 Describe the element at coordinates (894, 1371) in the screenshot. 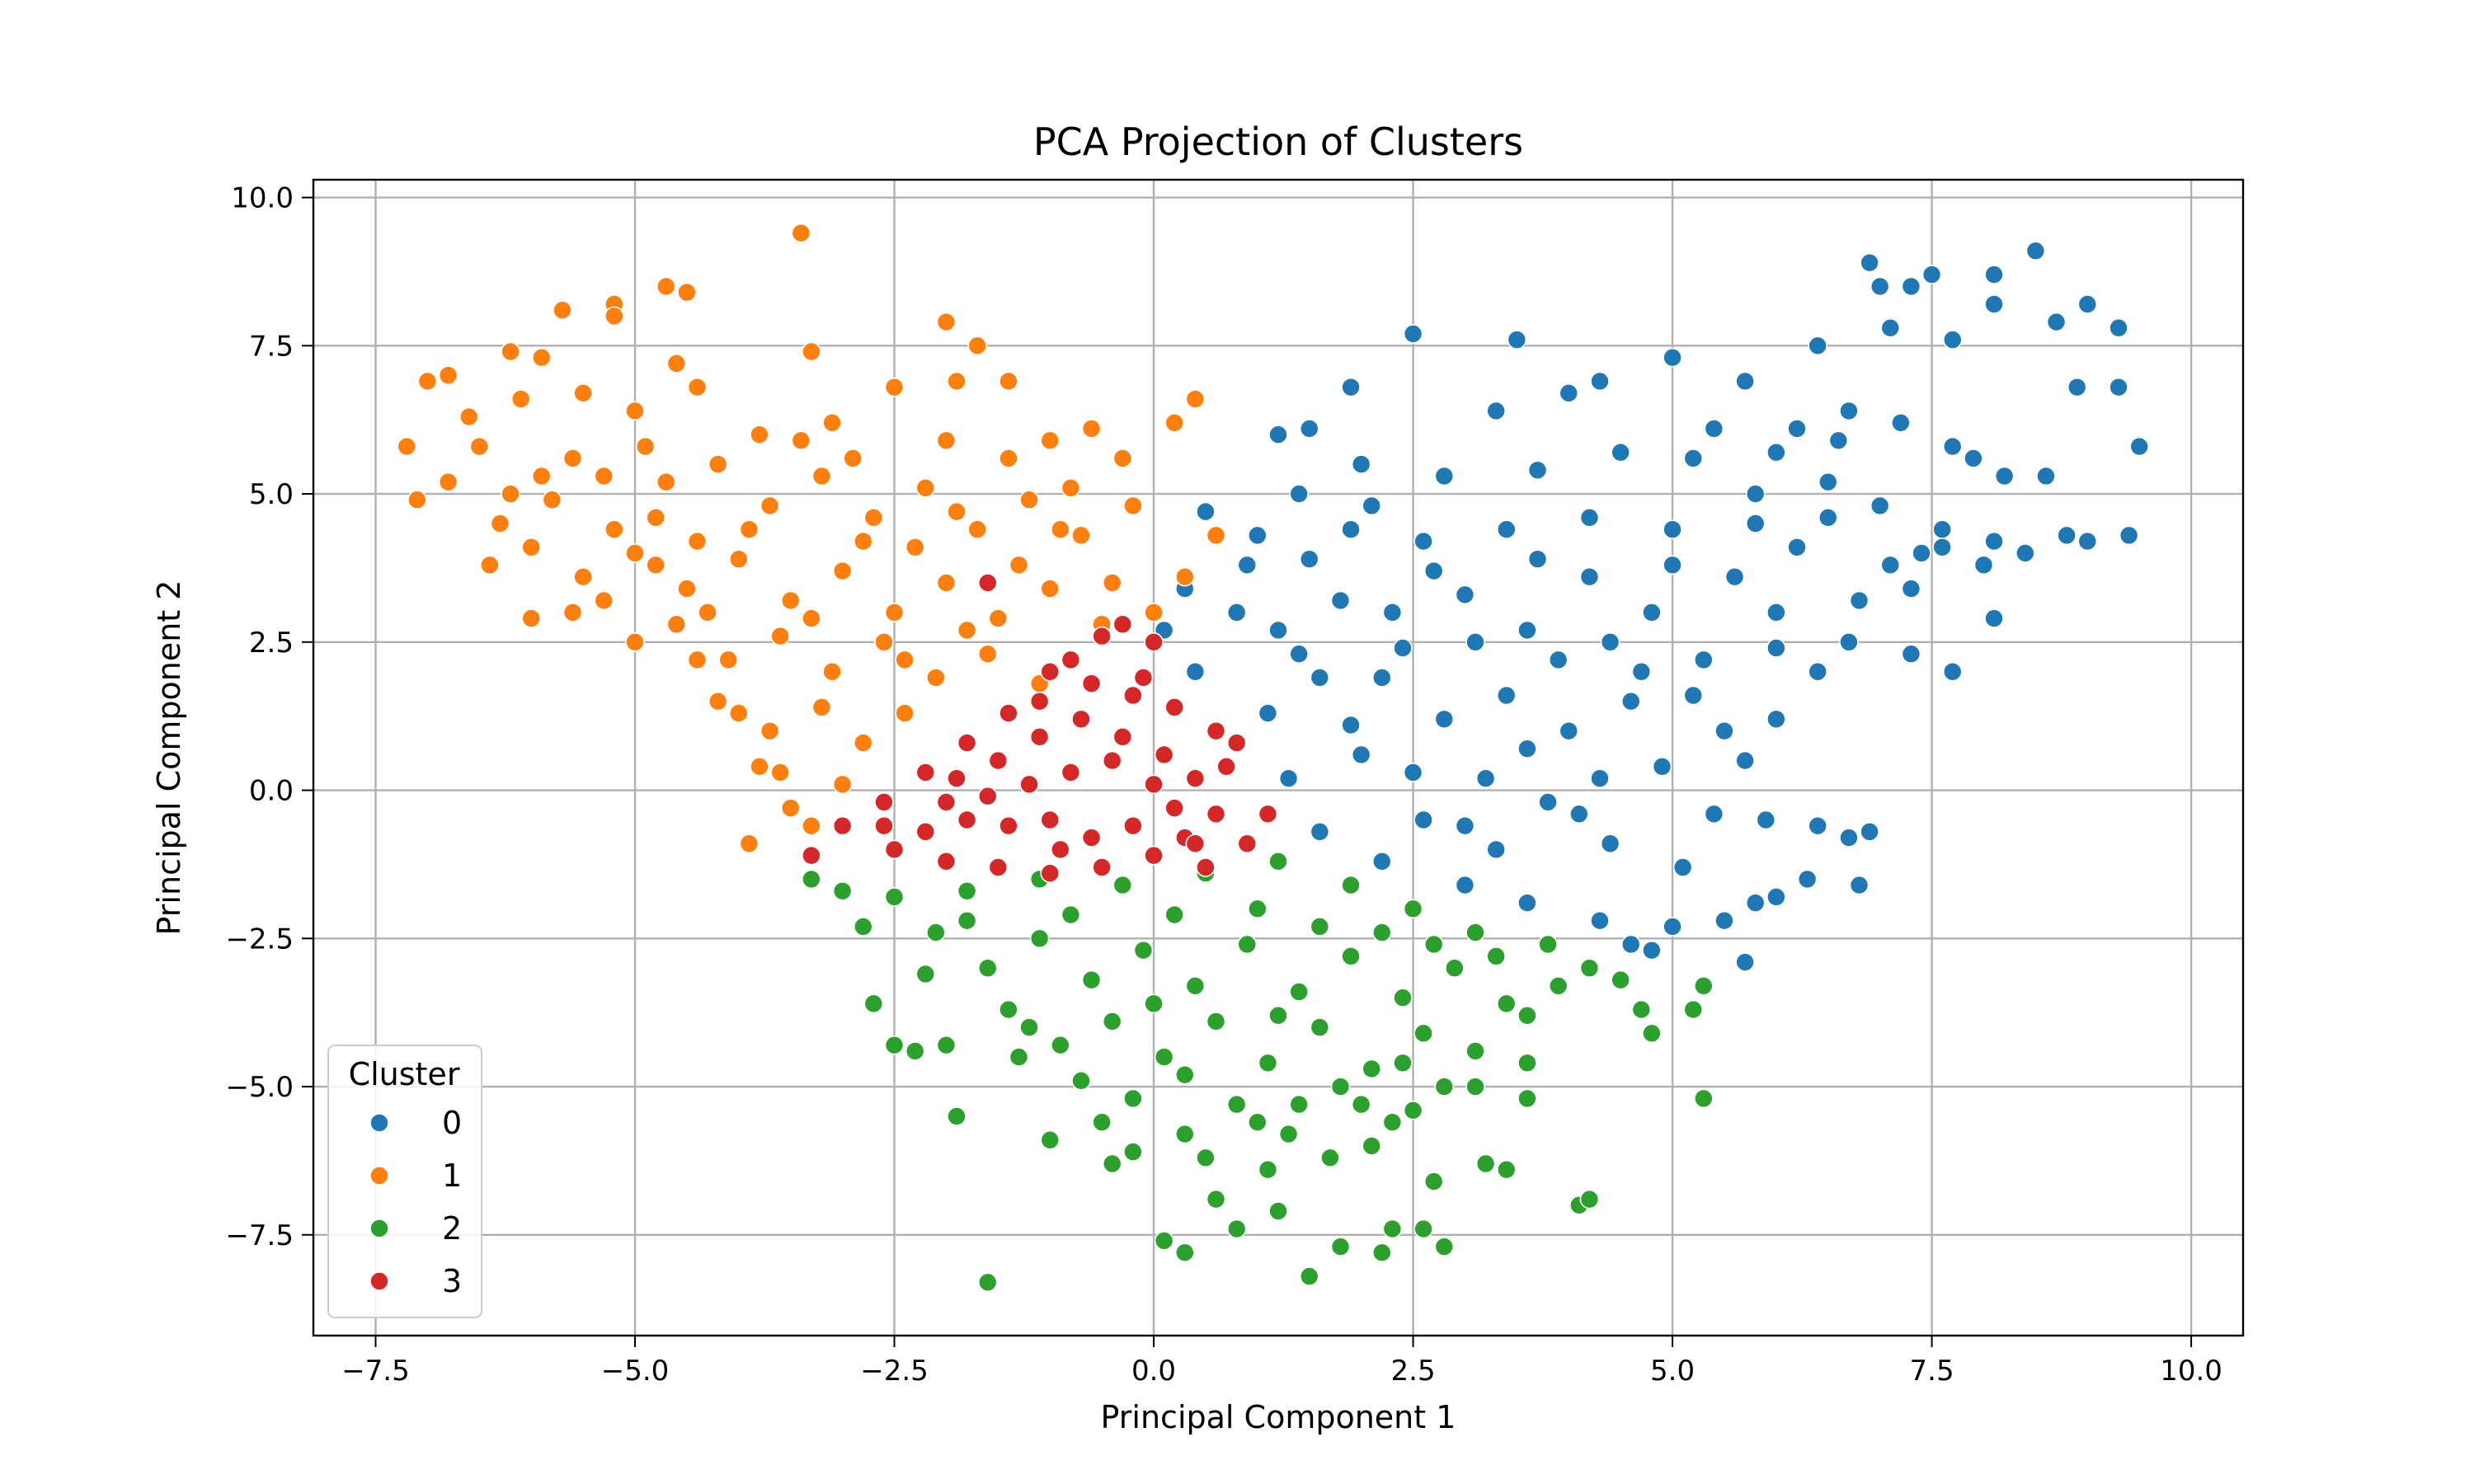

I see `x-tick-label: −2.5` at that location.